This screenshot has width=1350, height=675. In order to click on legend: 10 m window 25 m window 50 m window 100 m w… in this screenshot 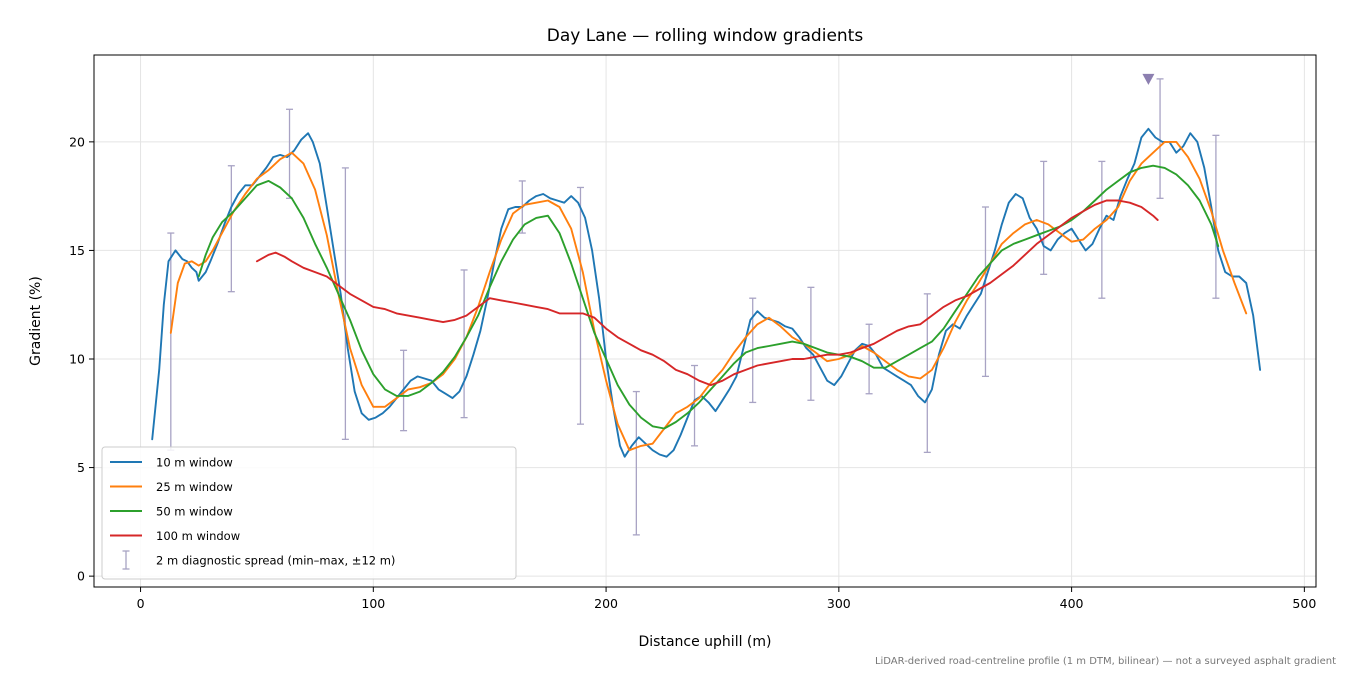, I will do `click(309, 513)`.